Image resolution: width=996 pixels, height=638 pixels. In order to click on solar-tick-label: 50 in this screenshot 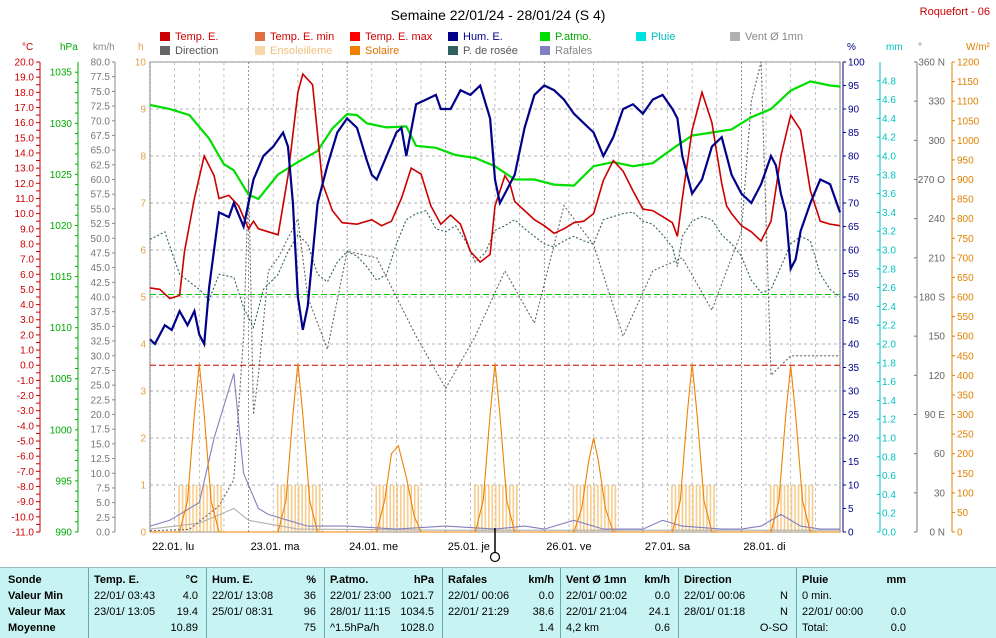, I will do `click(963, 513)`.